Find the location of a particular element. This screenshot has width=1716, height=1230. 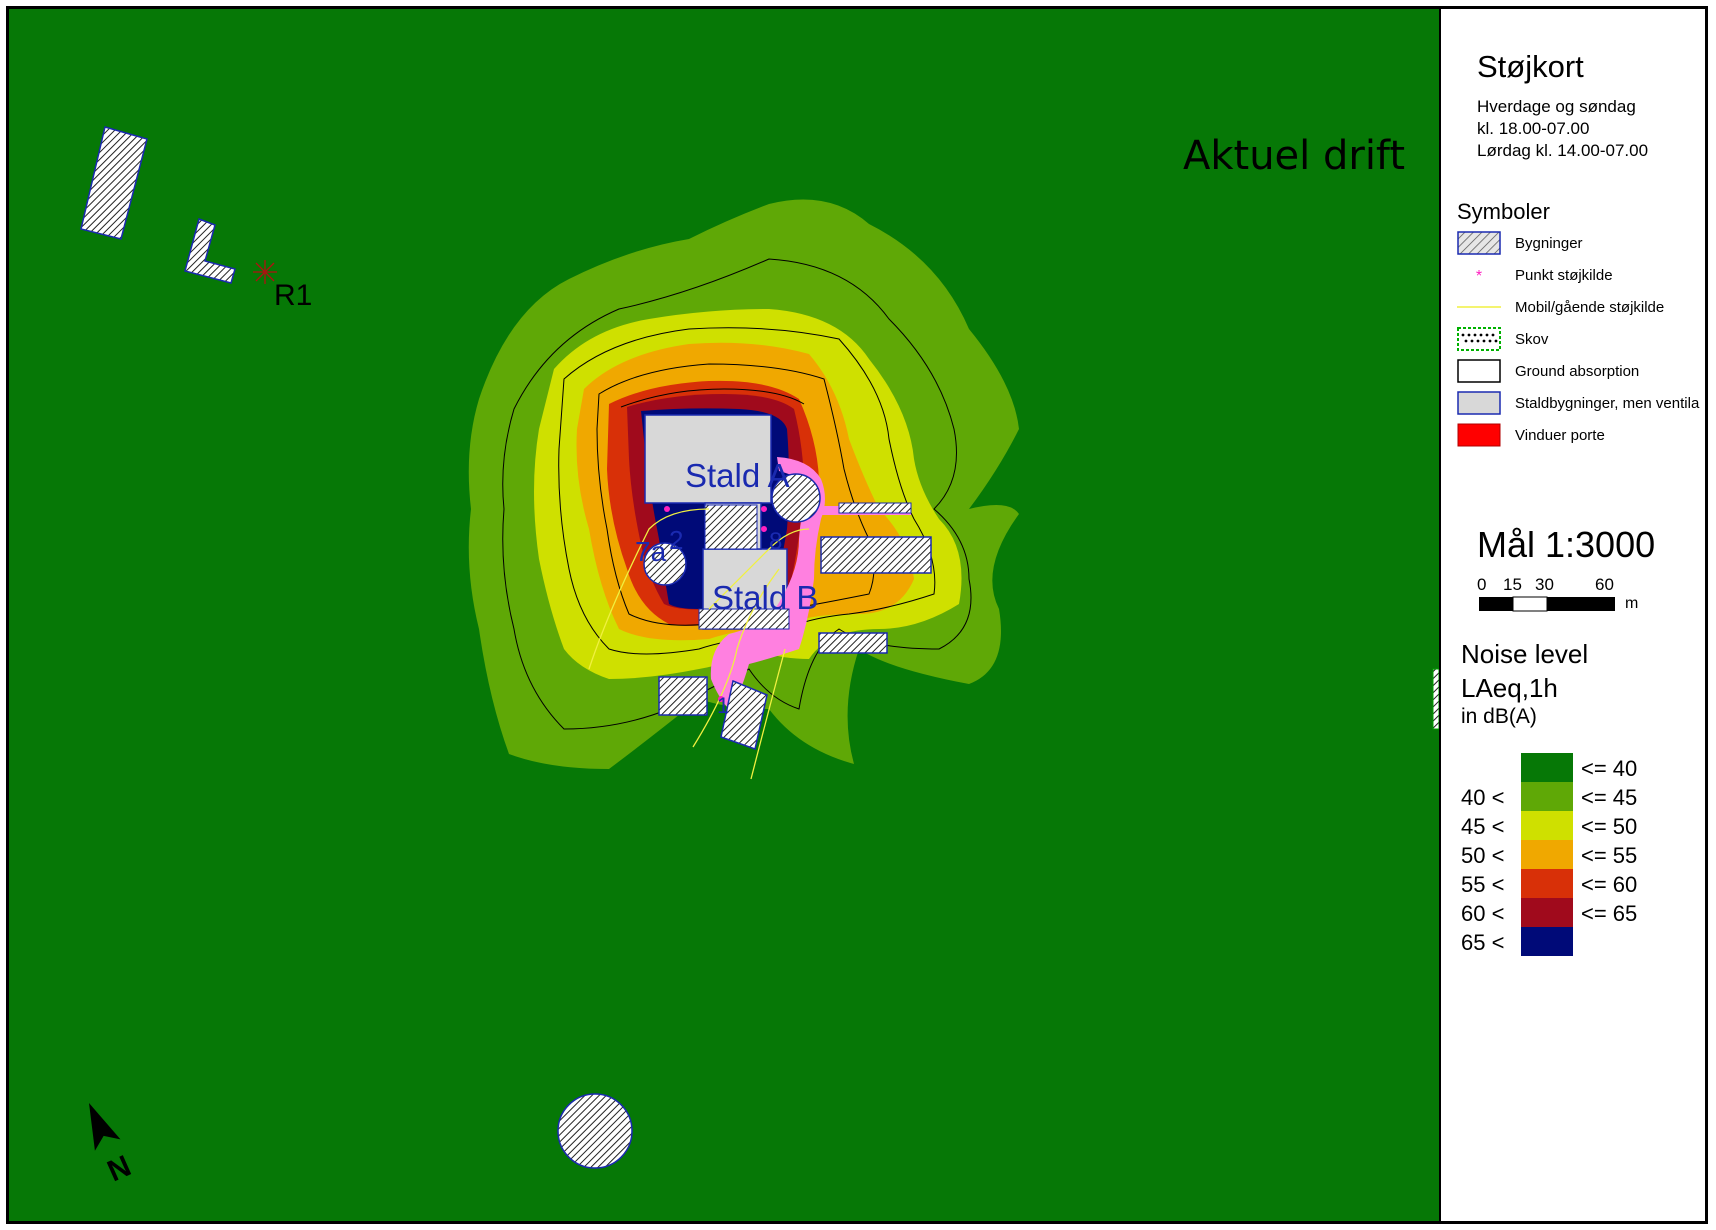

symbol-row-windows-doors: Vinduer porte is located at coordinates (1581, 436).